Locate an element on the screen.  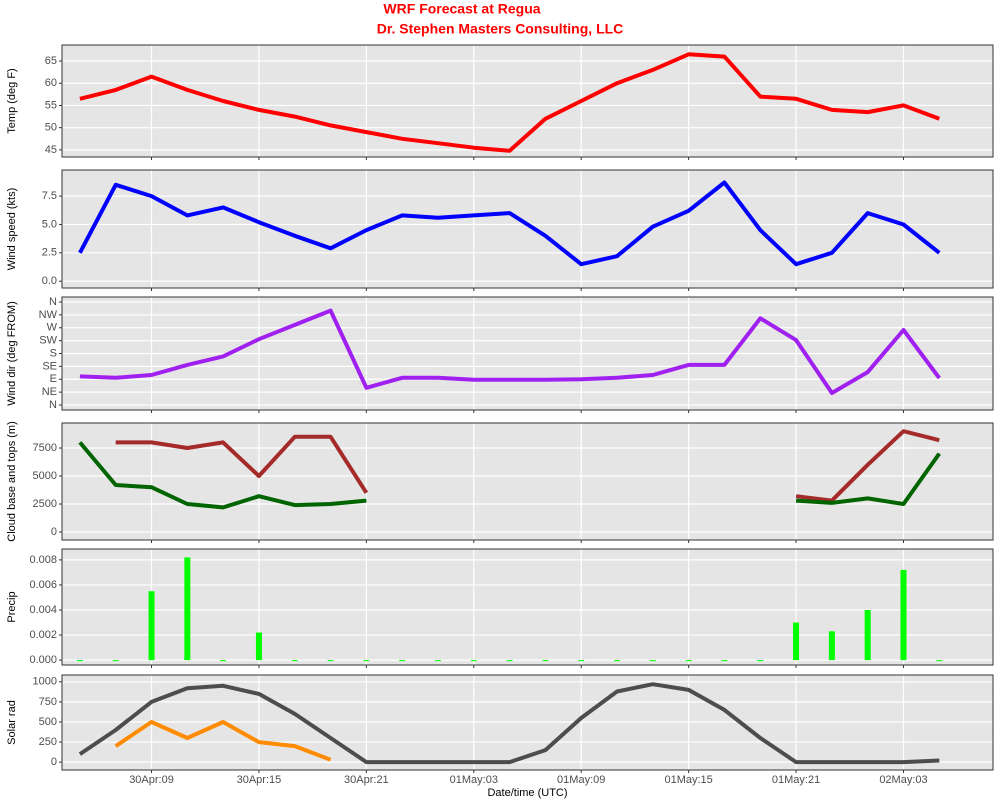
y-tick-label: W is located at coordinates (52, 328).